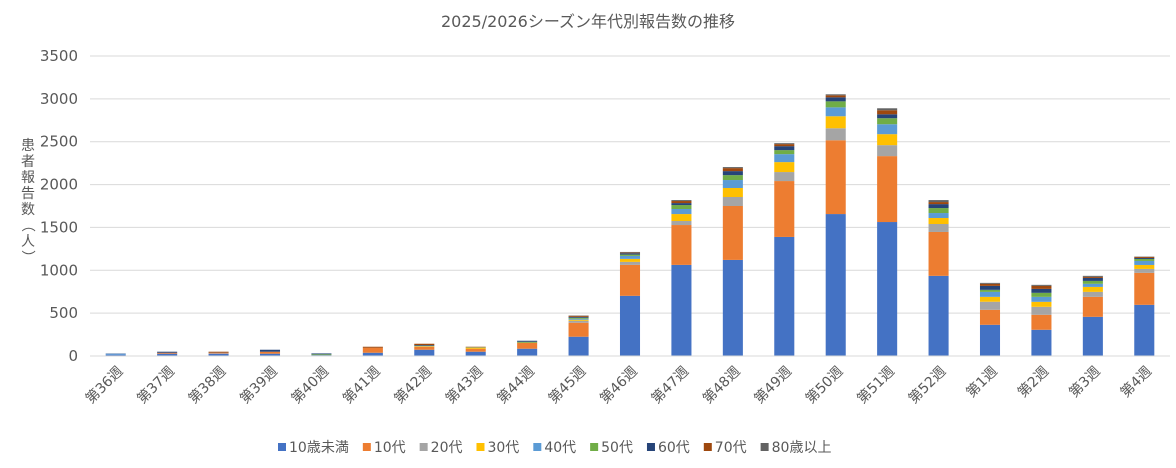 Image resolution: width=1176 pixels, height=468 pixels. I want to click on y-tick-label: 3000, so click(59, 99).